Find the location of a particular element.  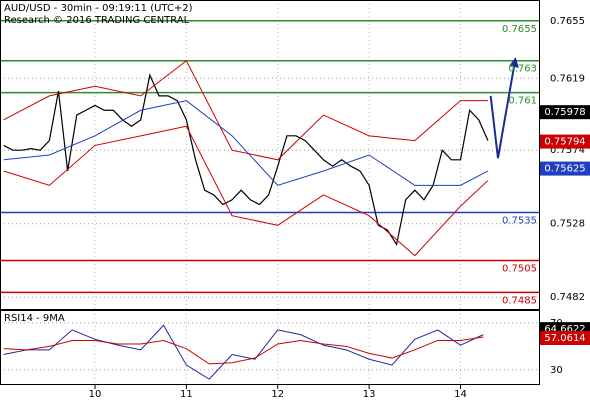

price-marker-label: 0.75625 is located at coordinates (564, 169).